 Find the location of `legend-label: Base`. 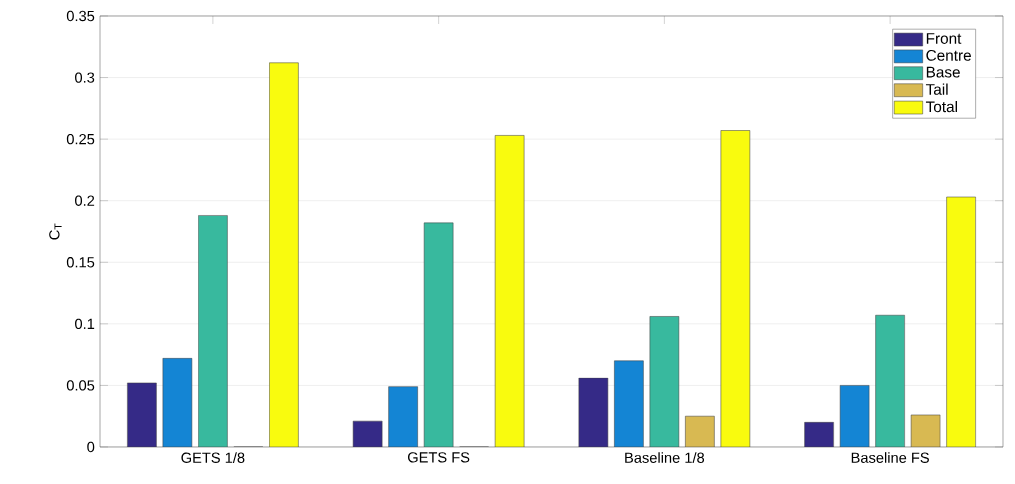

legend-label: Base is located at coordinates (943, 72).